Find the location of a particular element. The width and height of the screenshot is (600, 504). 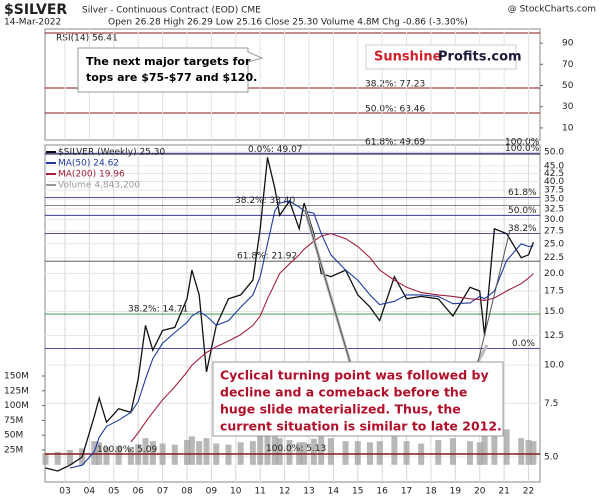

x-tick-label: 15 is located at coordinates (357, 492).